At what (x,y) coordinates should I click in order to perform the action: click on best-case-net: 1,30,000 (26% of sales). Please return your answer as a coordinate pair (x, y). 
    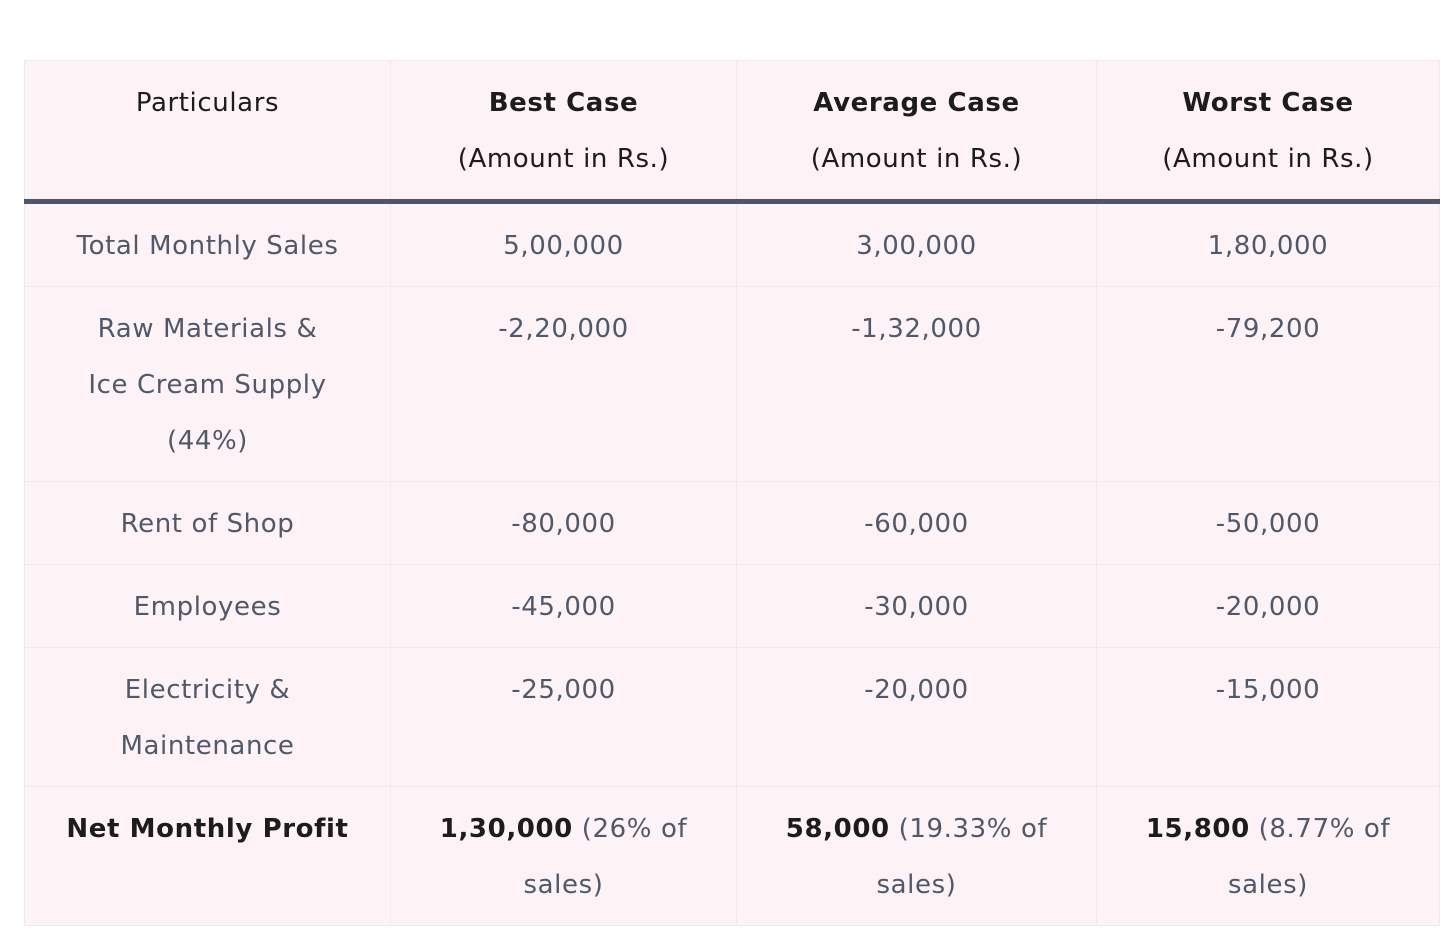
    Looking at the image, I should click on (563, 856).